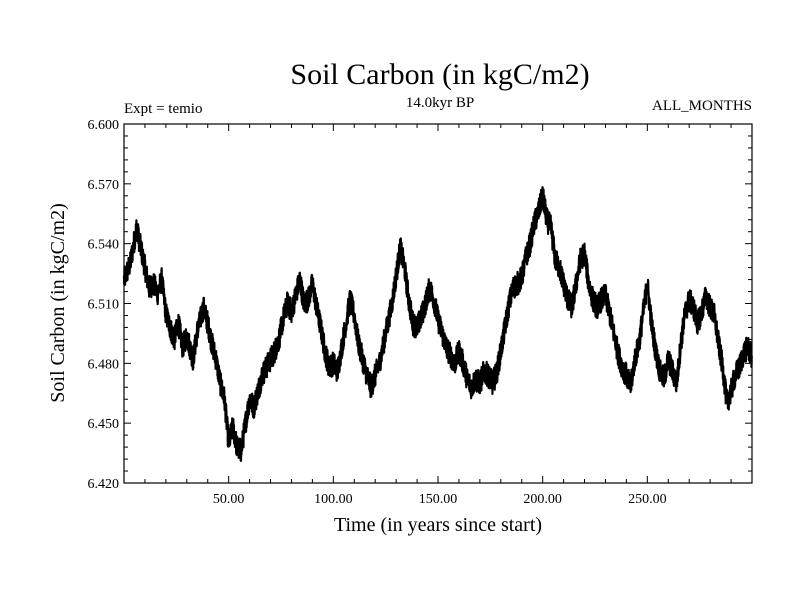  What do you see at coordinates (104, 364) in the screenshot?
I see `y-tick-label: 6.480` at bounding box center [104, 364].